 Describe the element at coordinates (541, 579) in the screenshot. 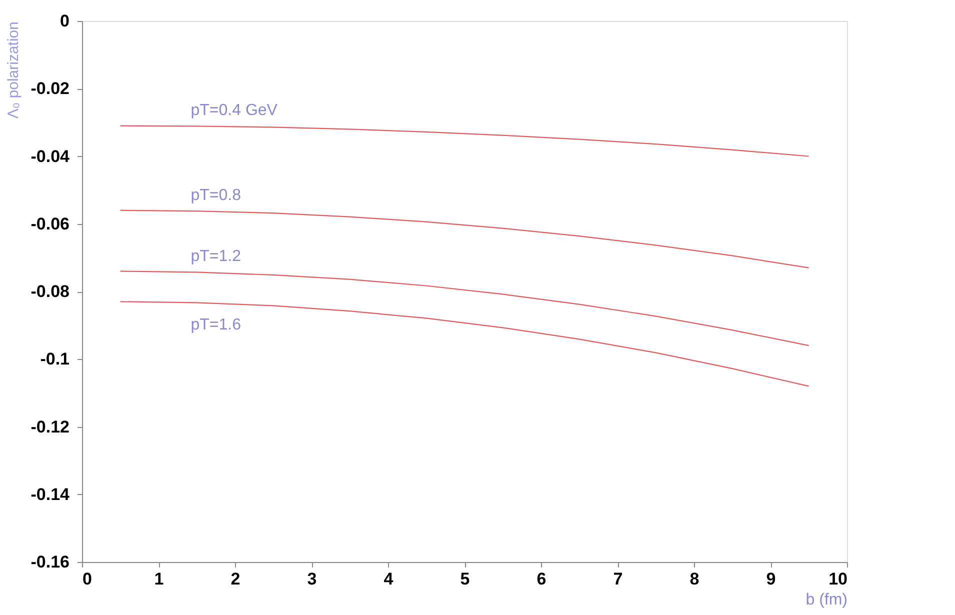

I see `x-tick-label: 6` at that location.